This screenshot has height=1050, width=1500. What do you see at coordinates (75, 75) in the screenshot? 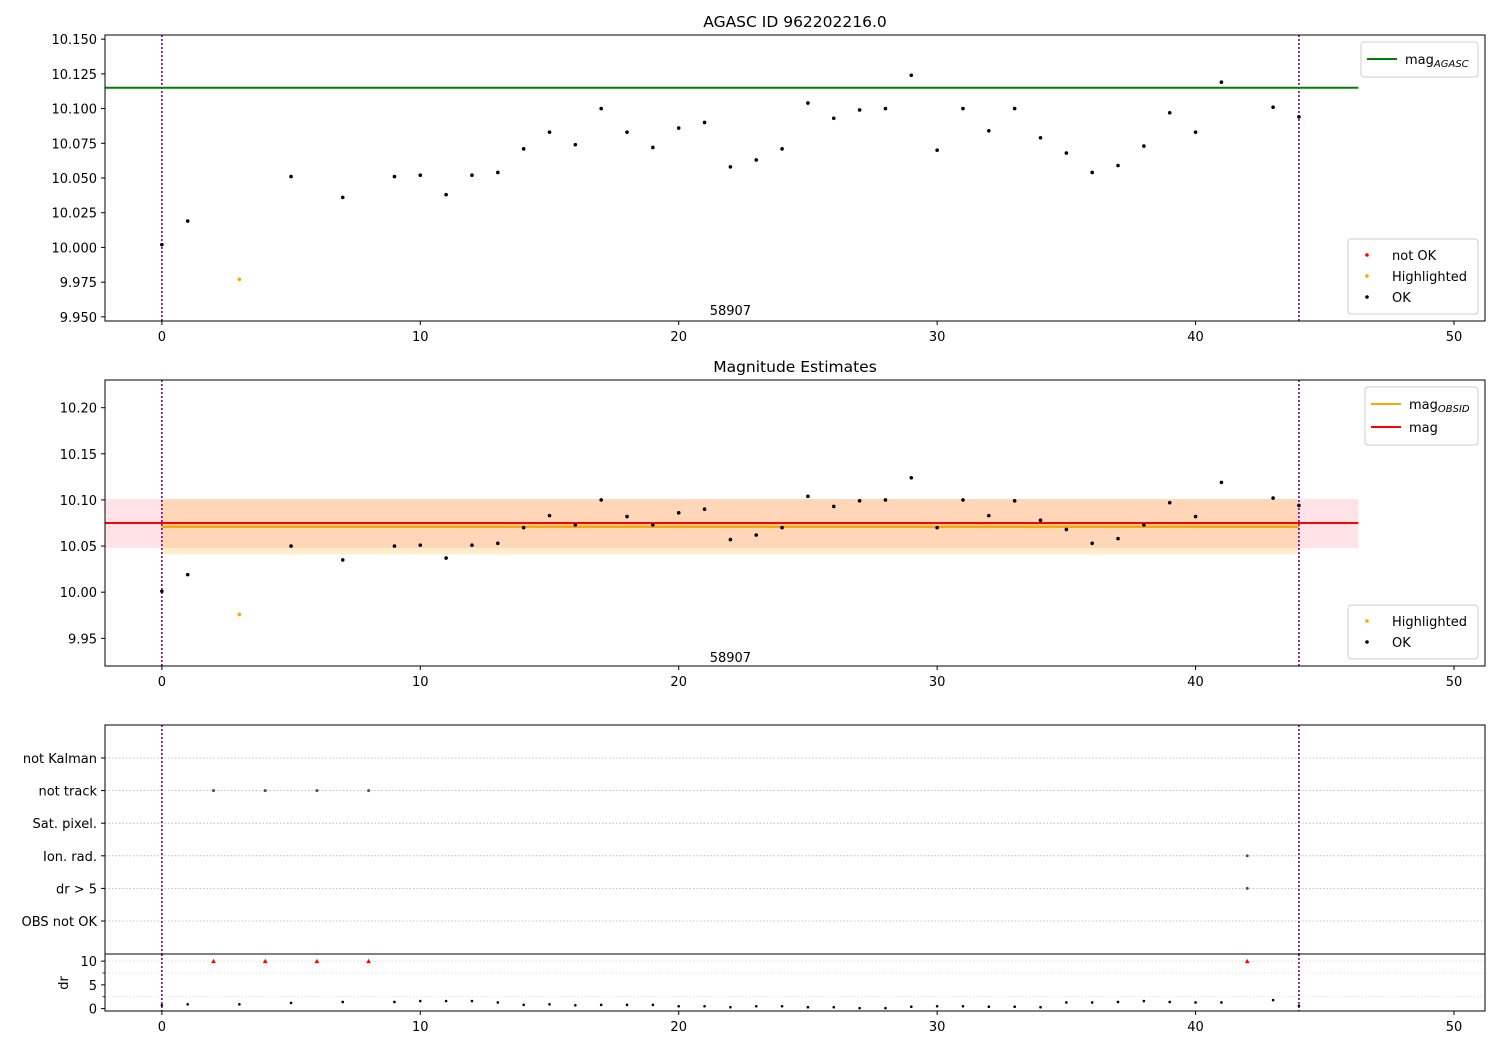
I see `y-tick-label: 10.125` at bounding box center [75, 75].